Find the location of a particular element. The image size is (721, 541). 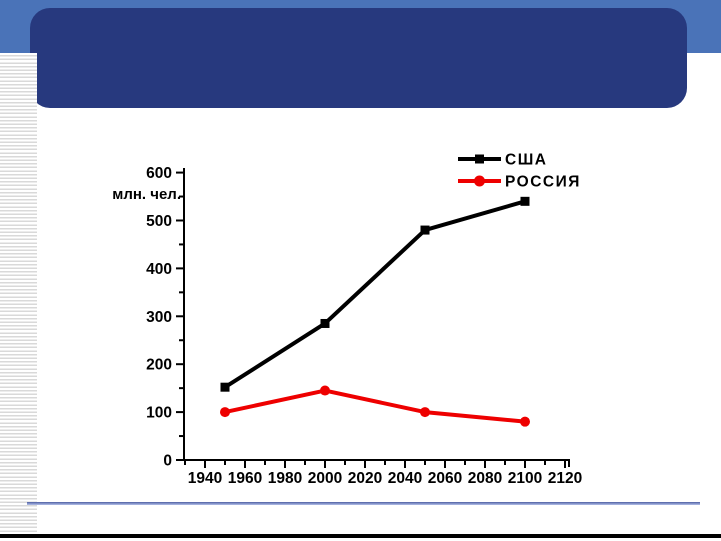

legend-label: США is located at coordinates (526, 160).